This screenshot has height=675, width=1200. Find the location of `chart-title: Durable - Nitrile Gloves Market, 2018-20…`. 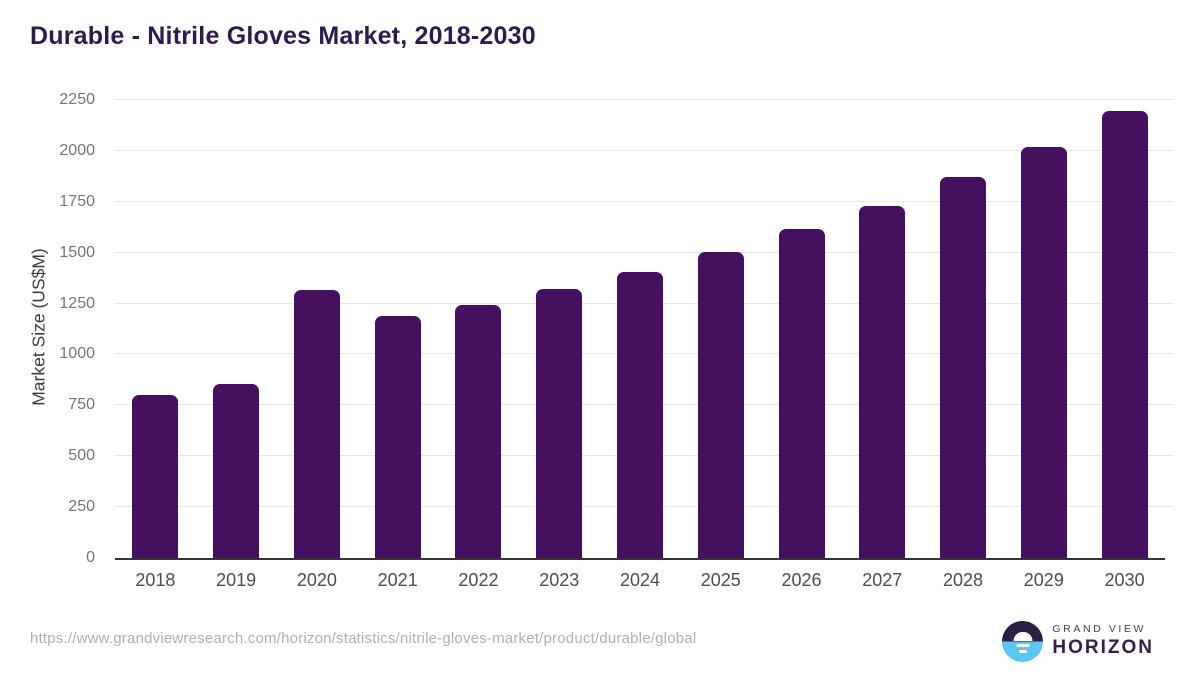

chart-title: Durable - Nitrile Gloves Market, 2018-20… is located at coordinates (283, 36).